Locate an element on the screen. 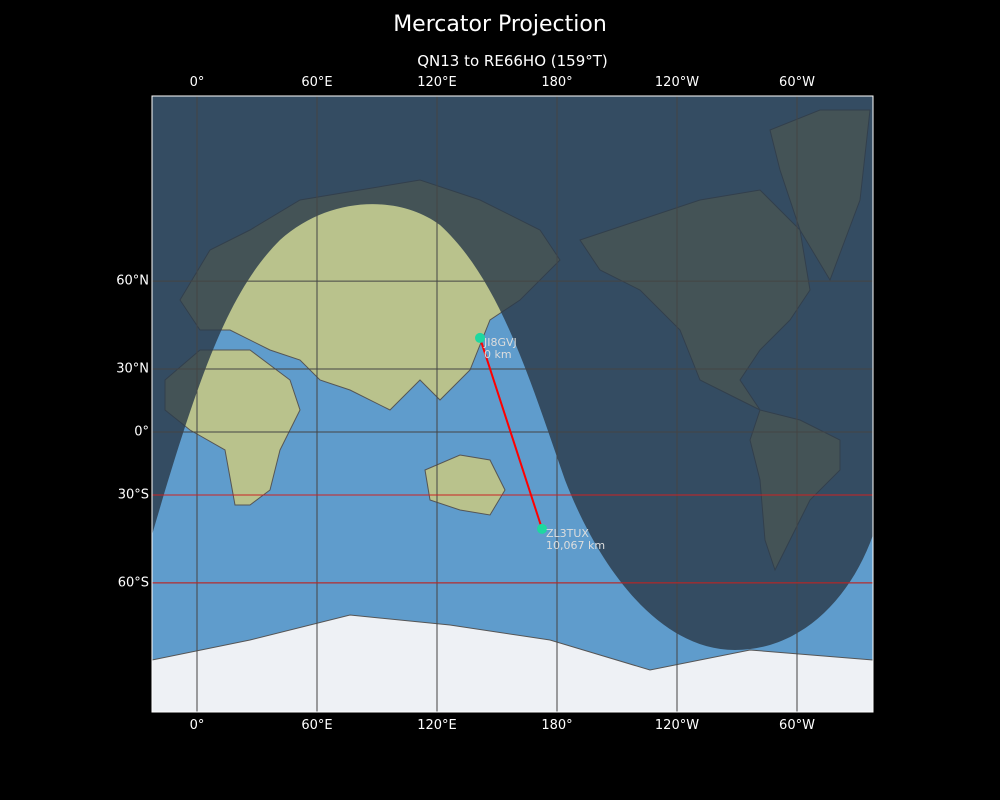 The height and width of the screenshot is (800, 1000). y-tick: 30°S is located at coordinates (133, 495).